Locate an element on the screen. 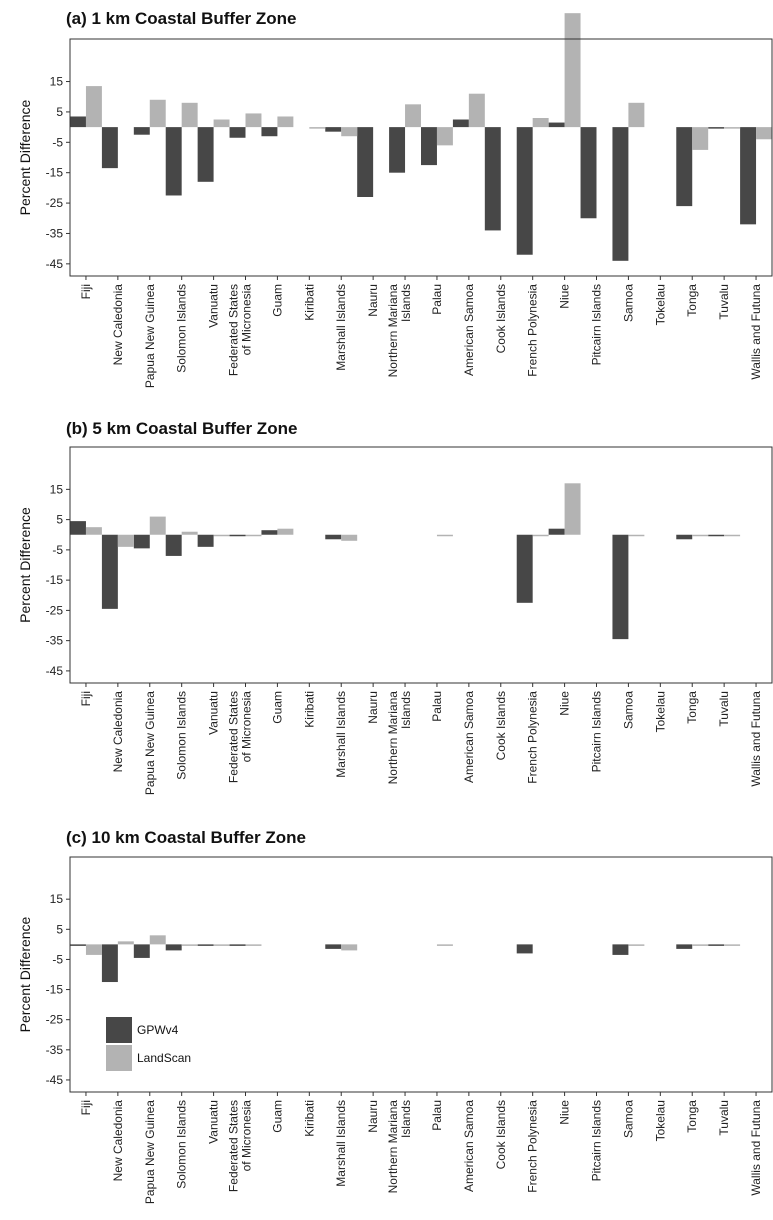 The image size is (773, 1220). panel-title: (c) 10 km Coastal Buffer Zone is located at coordinates (186, 837).